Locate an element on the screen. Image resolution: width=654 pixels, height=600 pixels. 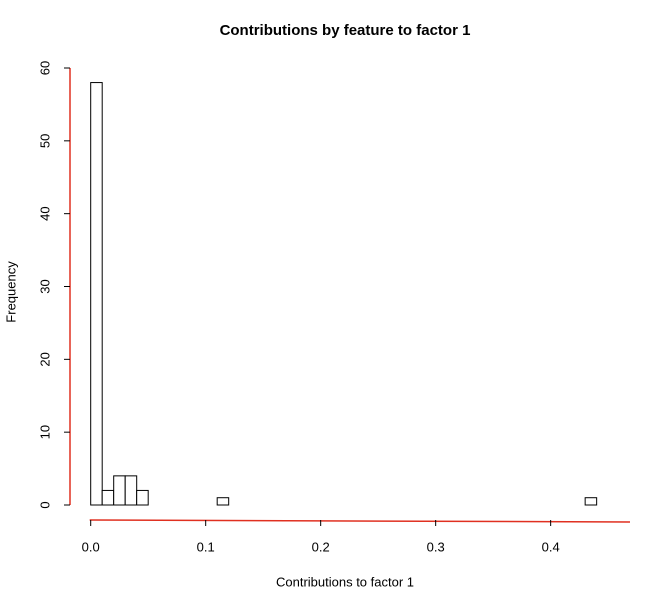
y-tick-label: 10 is located at coordinates (44, 432).